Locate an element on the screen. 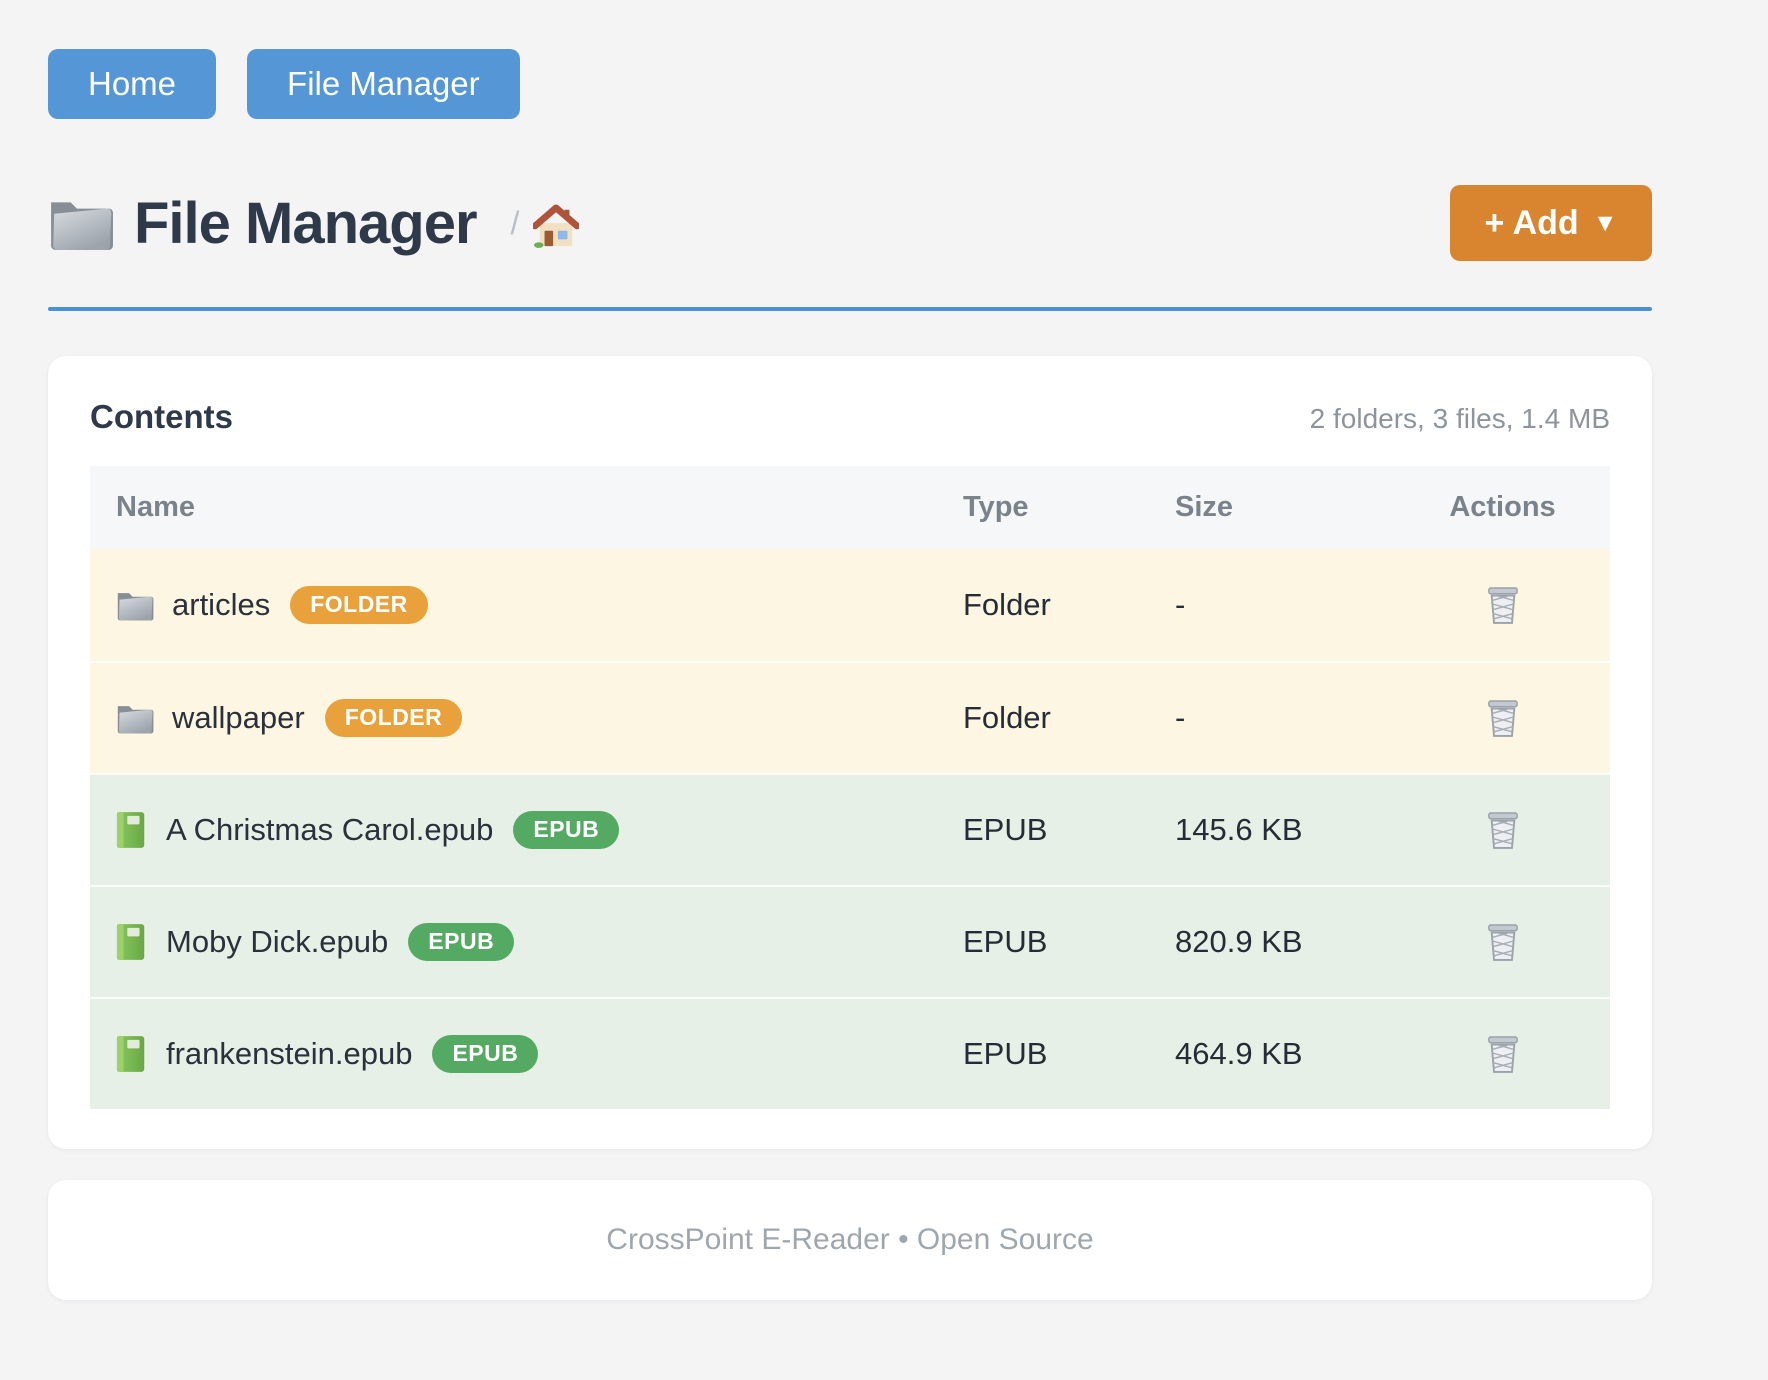 The height and width of the screenshot is (1380, 1768). file-name: A Christmas Carol.epub is located at coordinates (330, 829).